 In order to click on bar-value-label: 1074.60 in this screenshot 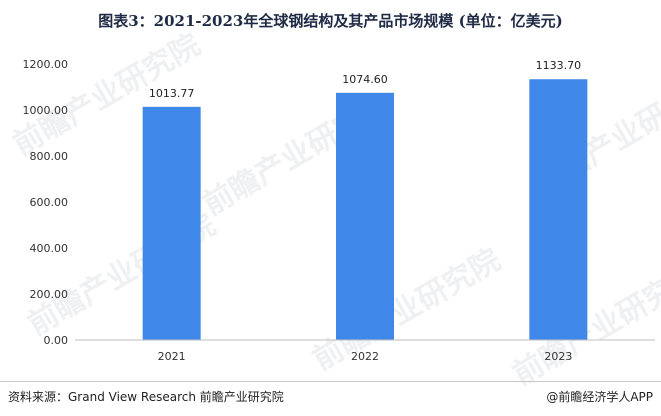, I will do `click(365, 79)`.